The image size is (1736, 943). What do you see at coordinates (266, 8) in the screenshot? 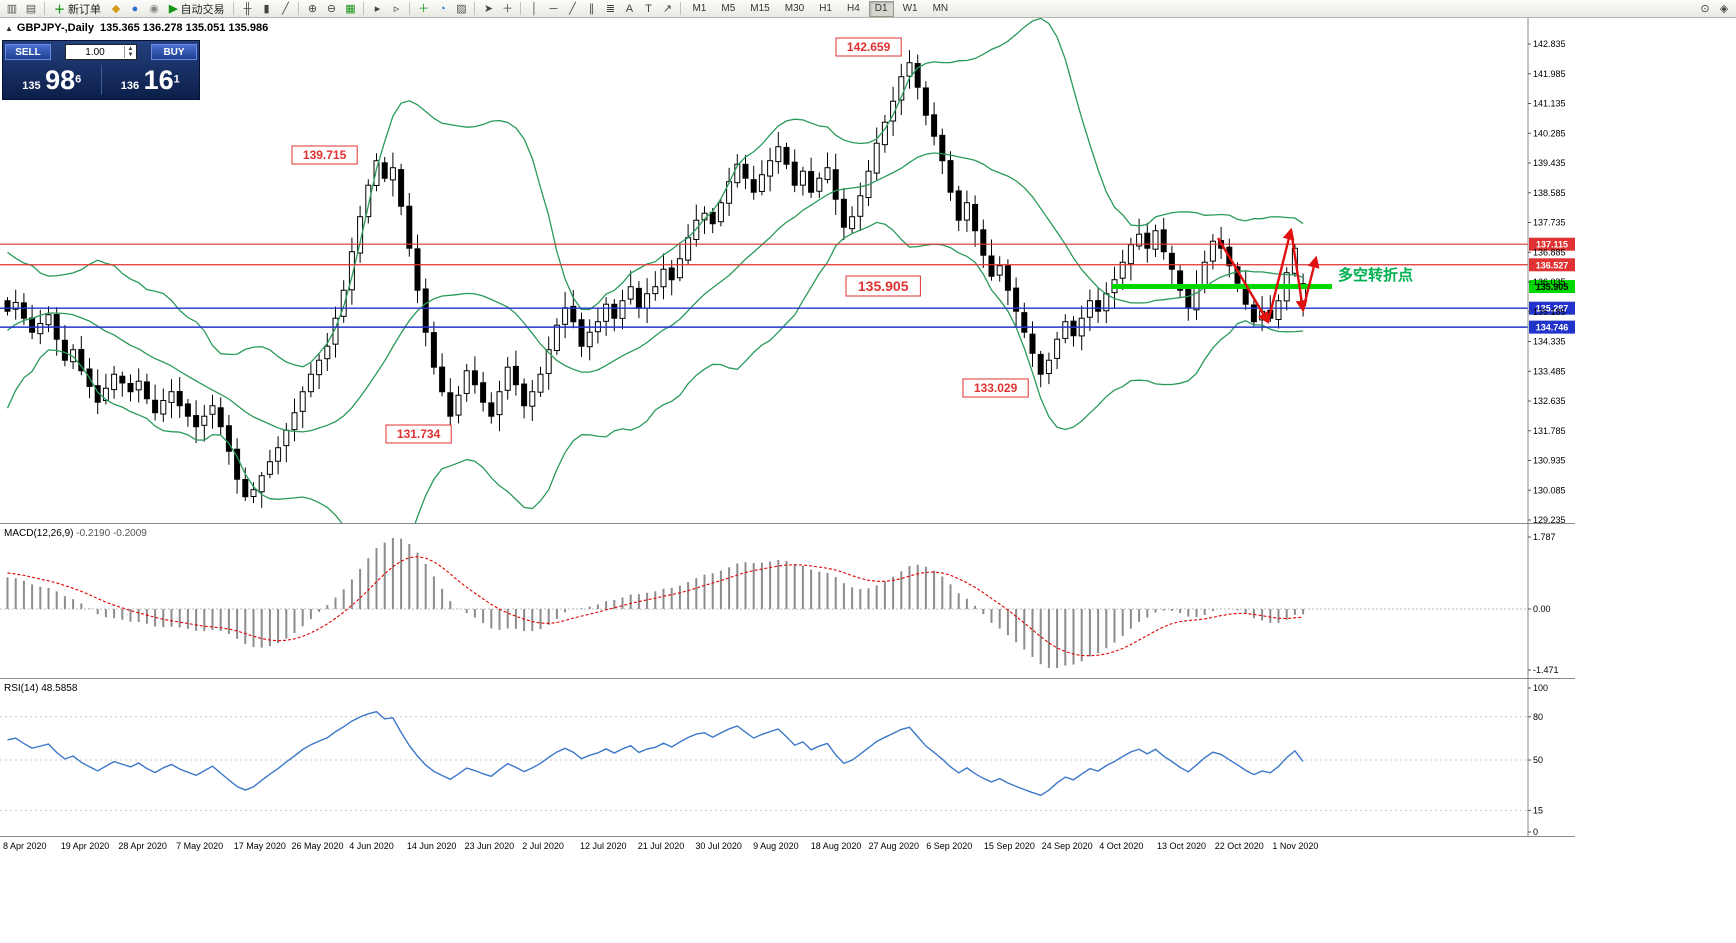
I see `candlestick-chart-icon: ▮` at bounding box center [266, 8].